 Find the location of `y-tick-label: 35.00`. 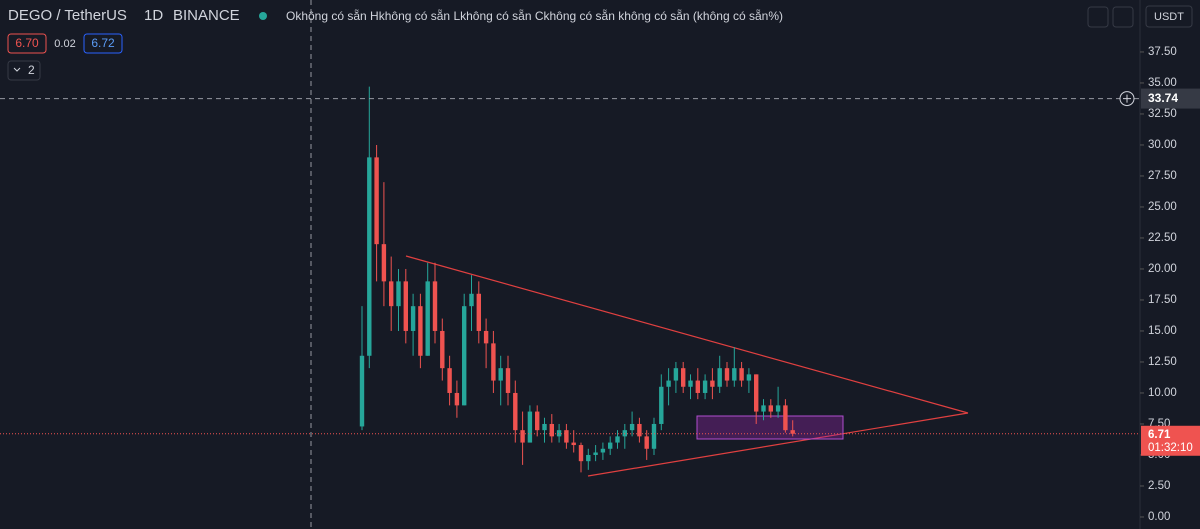

y-tick-label: 35.00 is located at coordinates (1162, 83).